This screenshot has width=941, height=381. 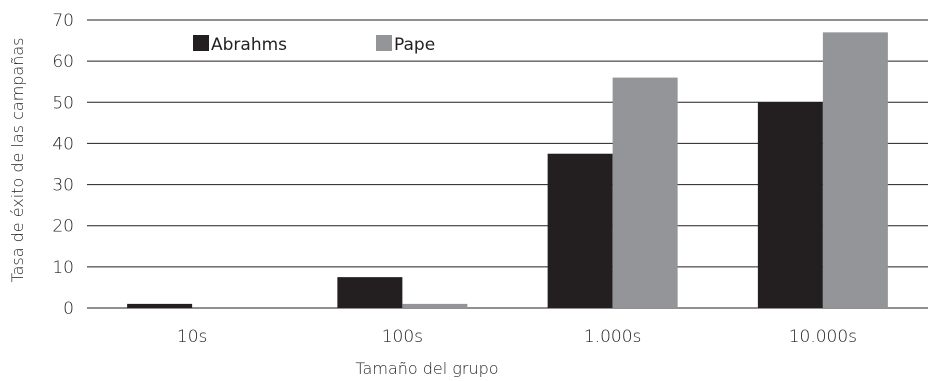 What do you see at coordinates (63, 186) in the screenshot?
I see `y-tick-label: 30` at bounding box center [63, 186].